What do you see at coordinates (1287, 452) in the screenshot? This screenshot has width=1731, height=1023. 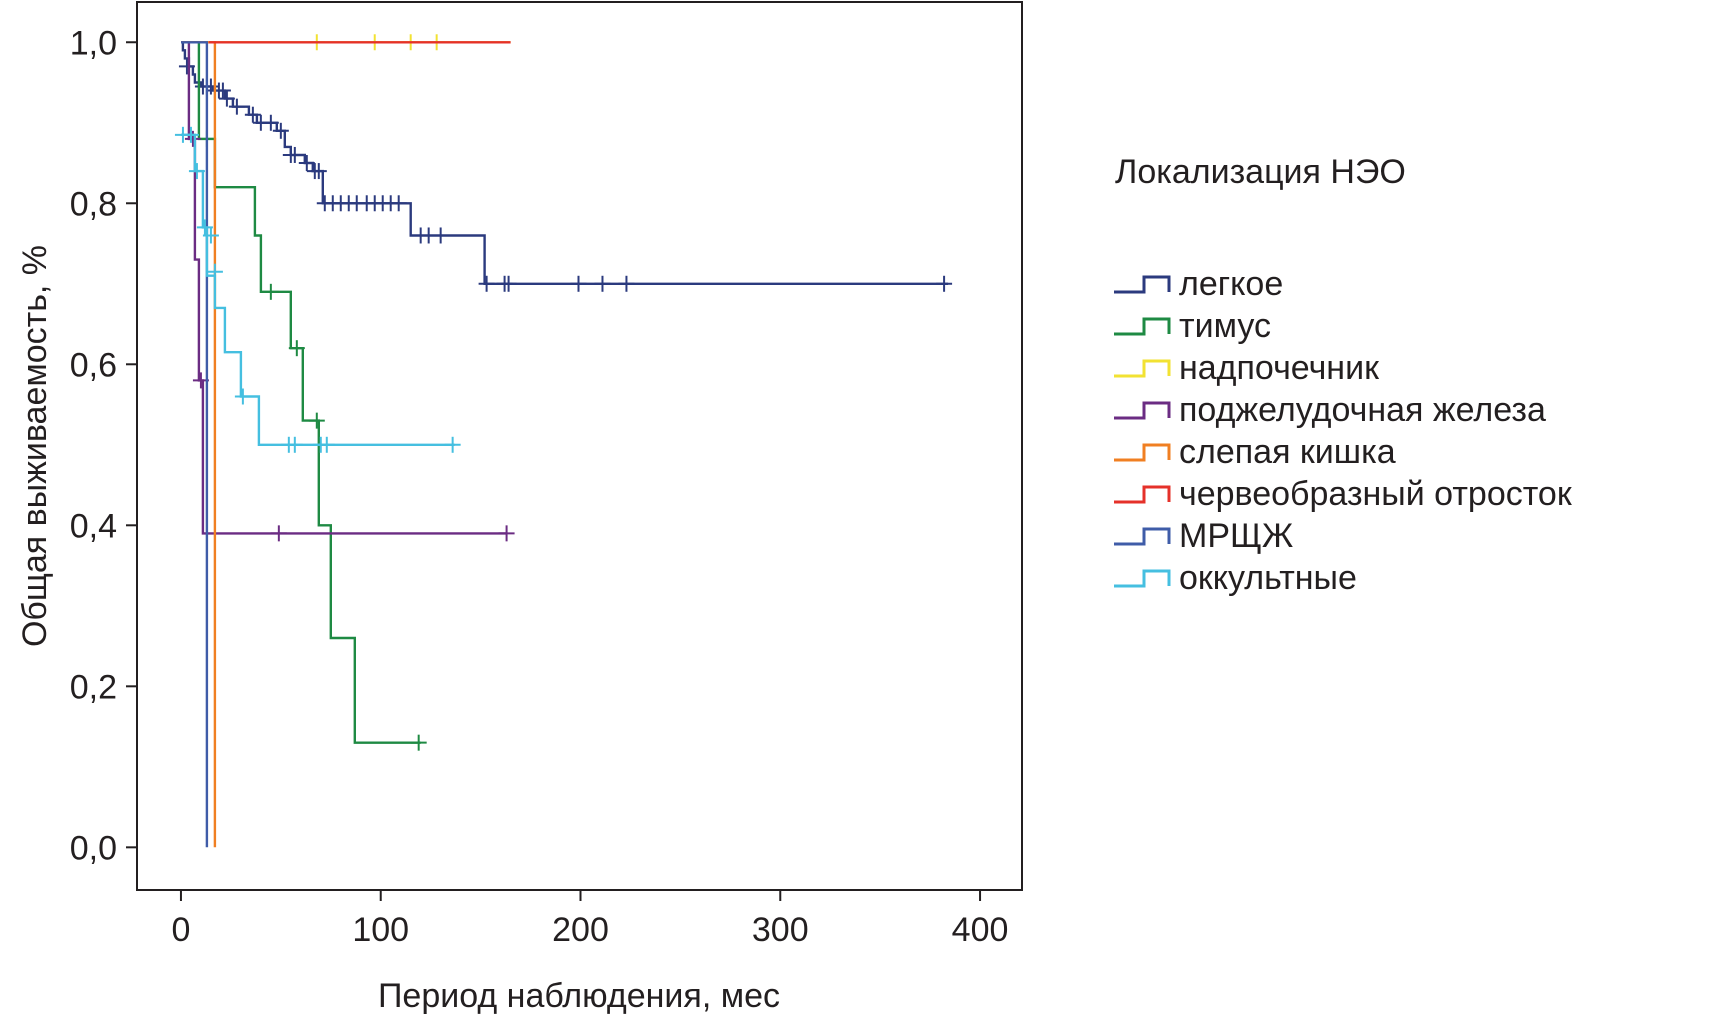 I see `legend-label: слепая кишка` at bounding box center [1287, 452].